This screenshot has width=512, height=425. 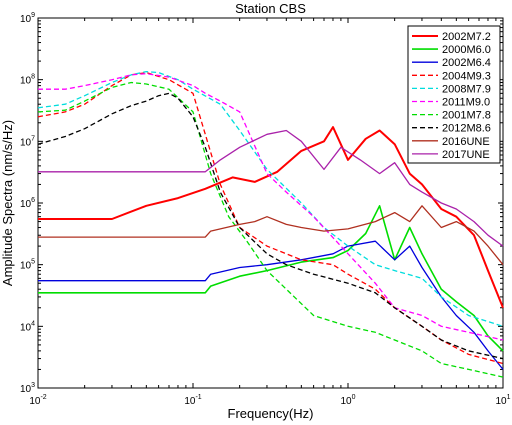 What do you see at coordinates (347, 400) in the screenshot?
I see `x-tick-label: 10⁰` at bounding box center [347, 400].